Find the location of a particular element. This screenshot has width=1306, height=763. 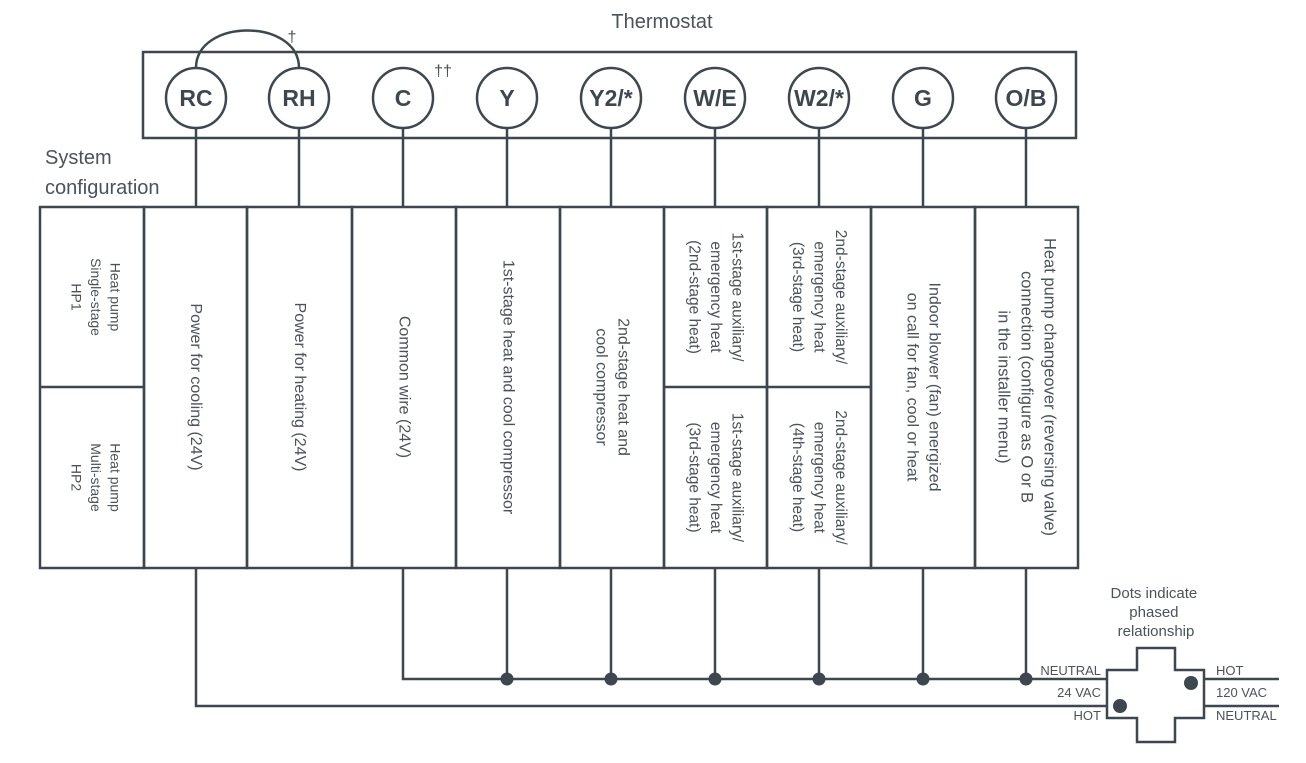

terminal-rh: RH is located at coordinates (299, 136).